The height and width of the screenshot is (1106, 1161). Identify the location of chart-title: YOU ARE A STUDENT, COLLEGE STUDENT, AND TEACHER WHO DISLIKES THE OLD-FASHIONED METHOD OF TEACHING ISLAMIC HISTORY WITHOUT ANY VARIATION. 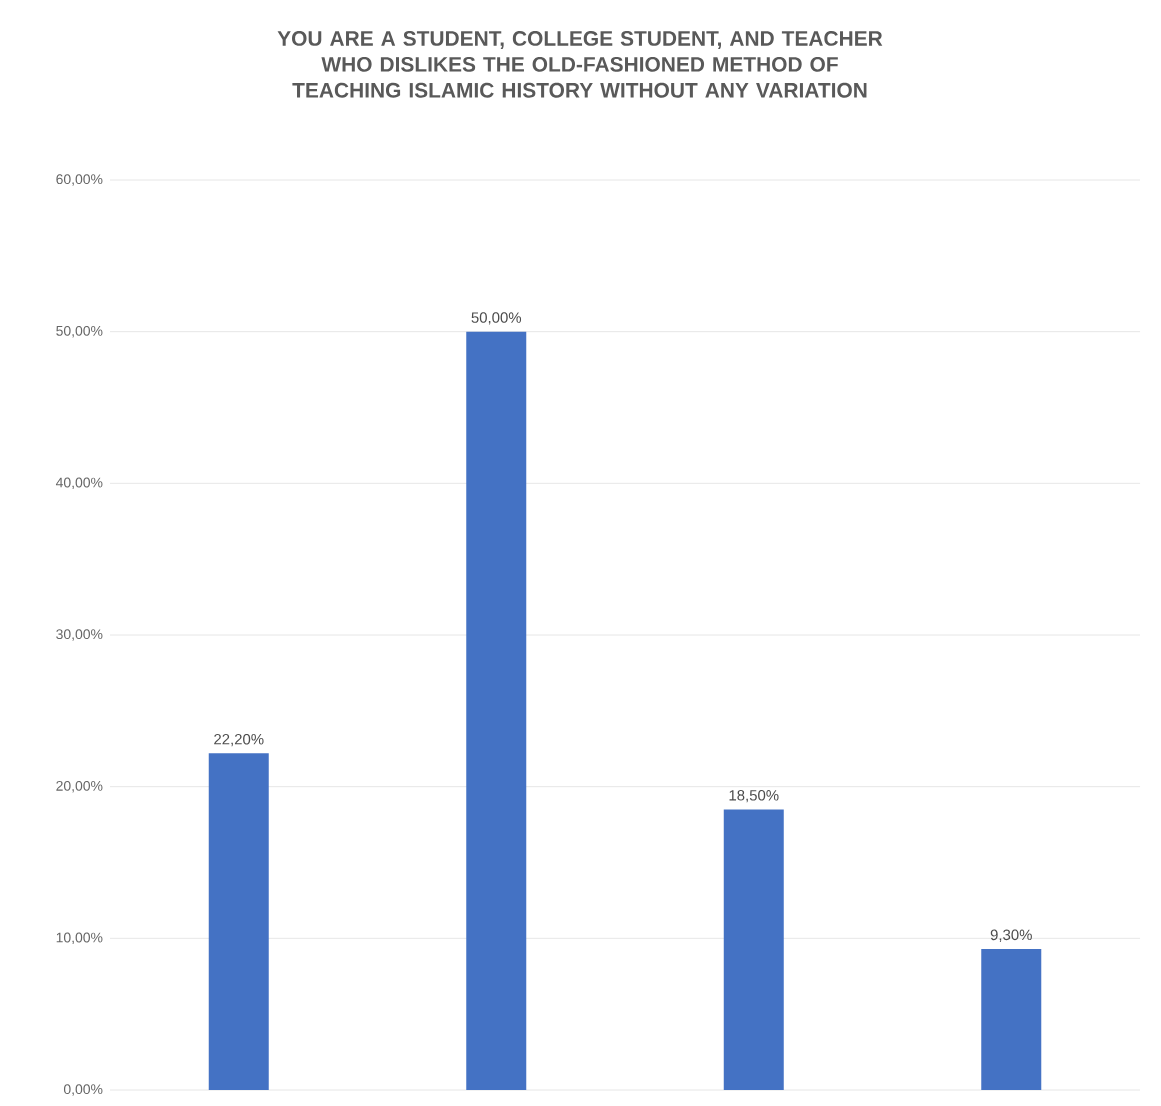
(580, 64).